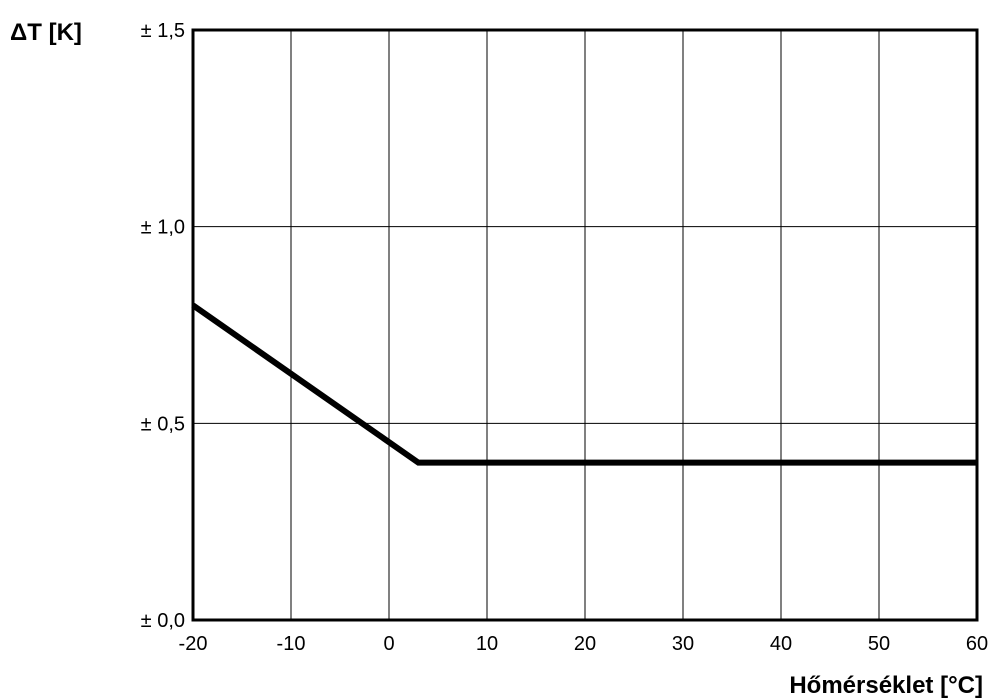 The width and height of the screenshot is (993, 700). What do you see at coordinates (163, 31) in the screenshot?
I see `y-tick-label: ± 1,5` at bounding box center [163, 31].